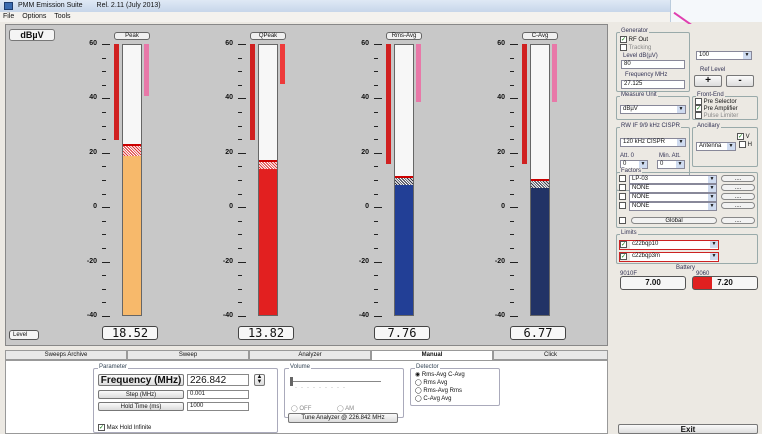 The width and height of the screenshot is (762, 434). Describe the element at coordinates (653, 64) in the screenshot. I see `gen-level-input: 80` at that location.